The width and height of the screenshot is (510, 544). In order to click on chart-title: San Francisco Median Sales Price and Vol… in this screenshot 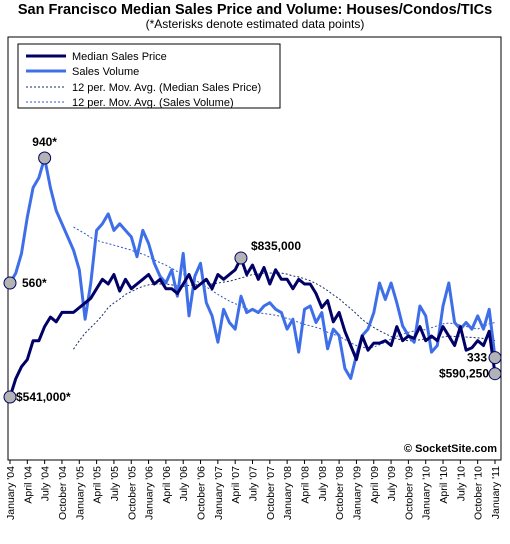, I will do `click(255, 10)`.